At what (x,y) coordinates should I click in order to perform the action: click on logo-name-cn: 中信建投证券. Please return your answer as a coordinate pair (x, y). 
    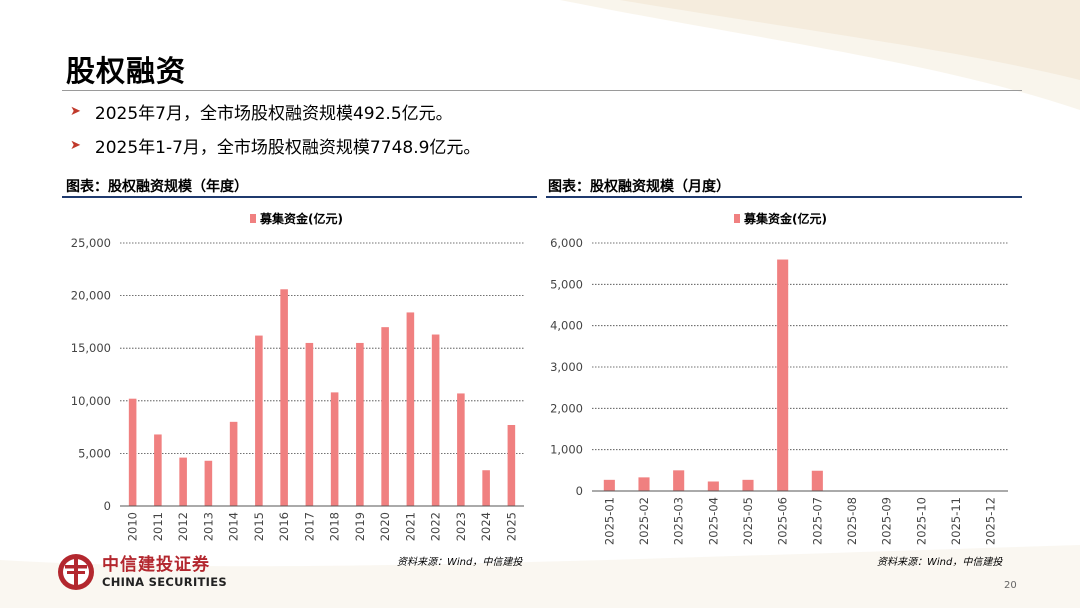
    Looking at the image, I should click on (156, 565).